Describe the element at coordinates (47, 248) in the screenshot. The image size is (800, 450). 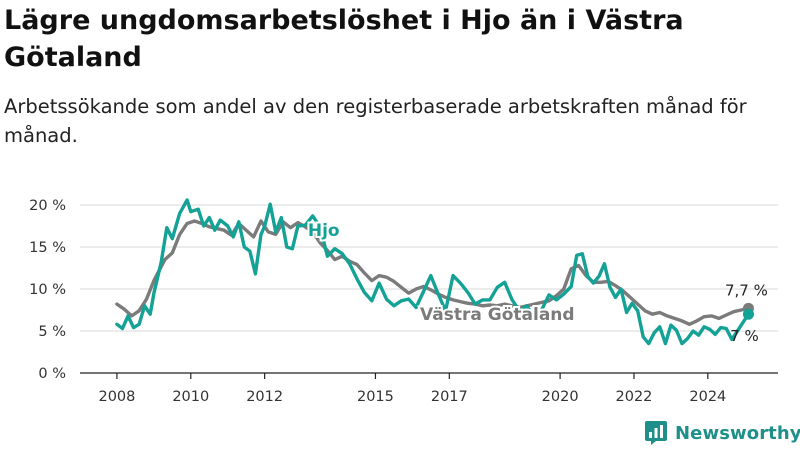
I see `y-tick-label: 15 %` at that location.